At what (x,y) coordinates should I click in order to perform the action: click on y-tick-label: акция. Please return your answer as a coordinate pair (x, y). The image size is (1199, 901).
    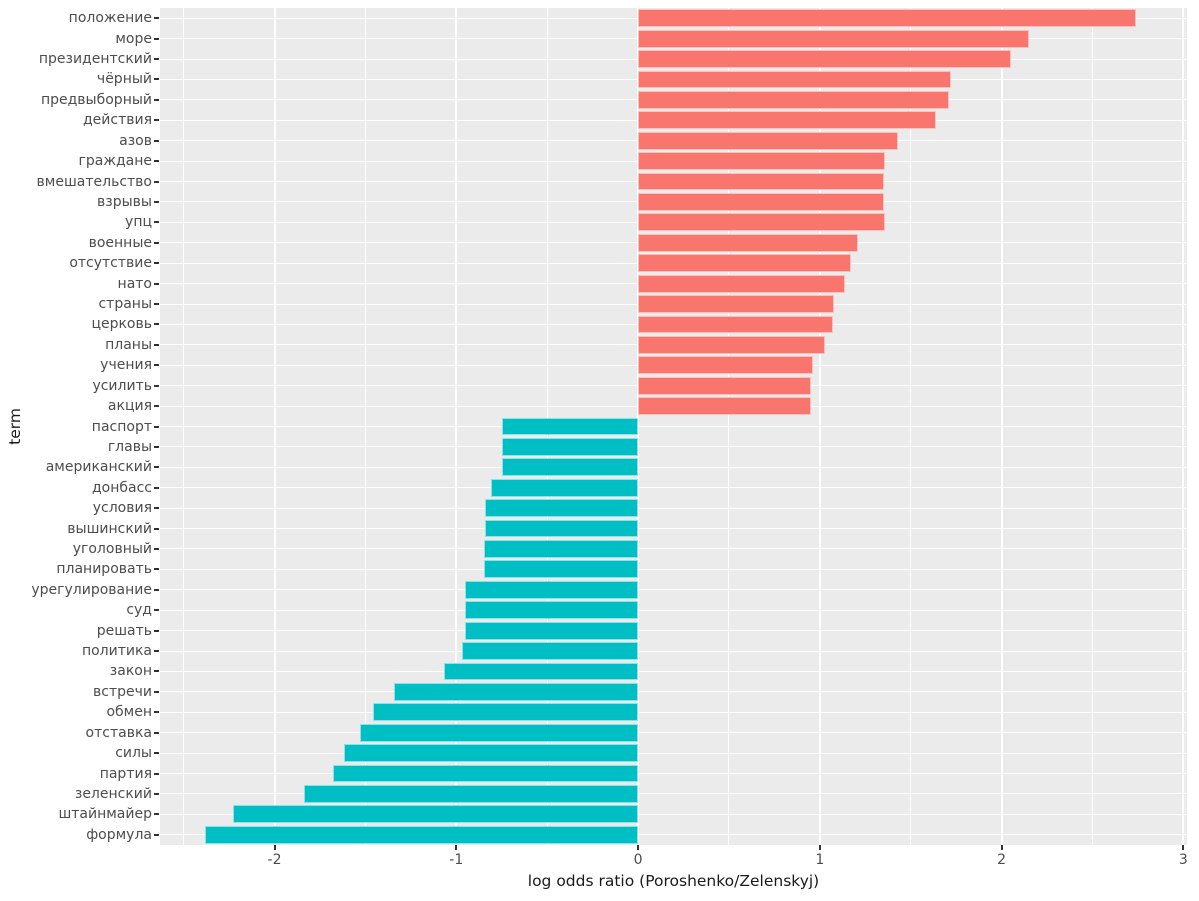
    Looking at the image, I should click on (129, 406).